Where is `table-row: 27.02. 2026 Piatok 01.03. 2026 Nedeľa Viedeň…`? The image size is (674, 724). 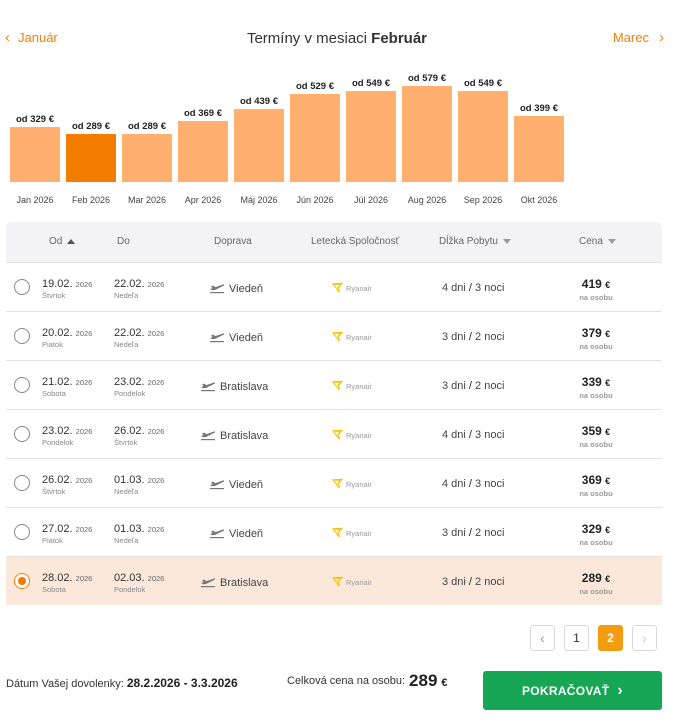 table-row: 27.02. 2026 Piatok 01.03. 2026 Nedeľa Viedeň… is located at coordinates (334, 531).